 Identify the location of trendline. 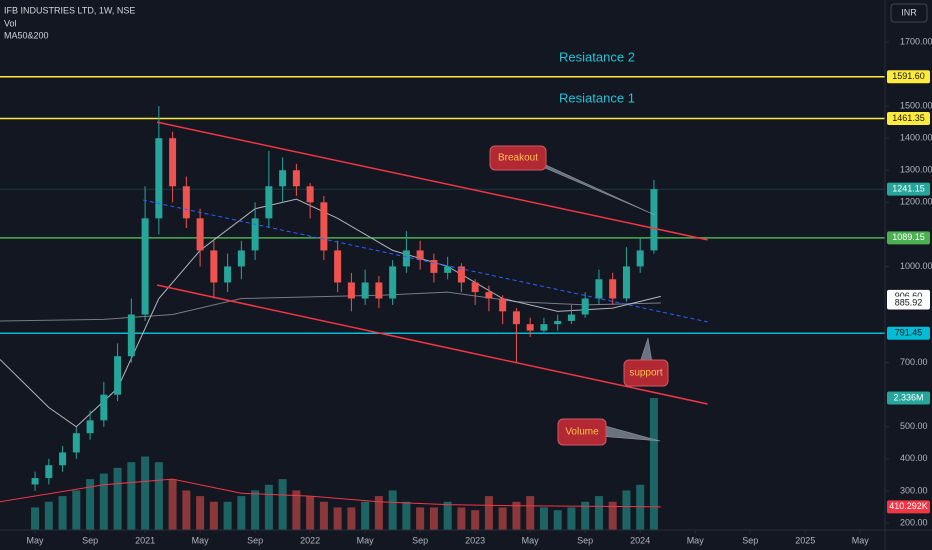
(432, 344).